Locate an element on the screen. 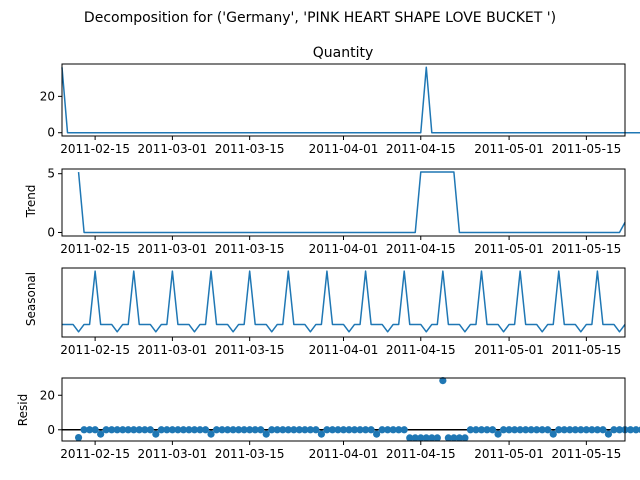 The image size is (640, 480). trend-ytick-label: 0 is located at coordinates (51, 232).